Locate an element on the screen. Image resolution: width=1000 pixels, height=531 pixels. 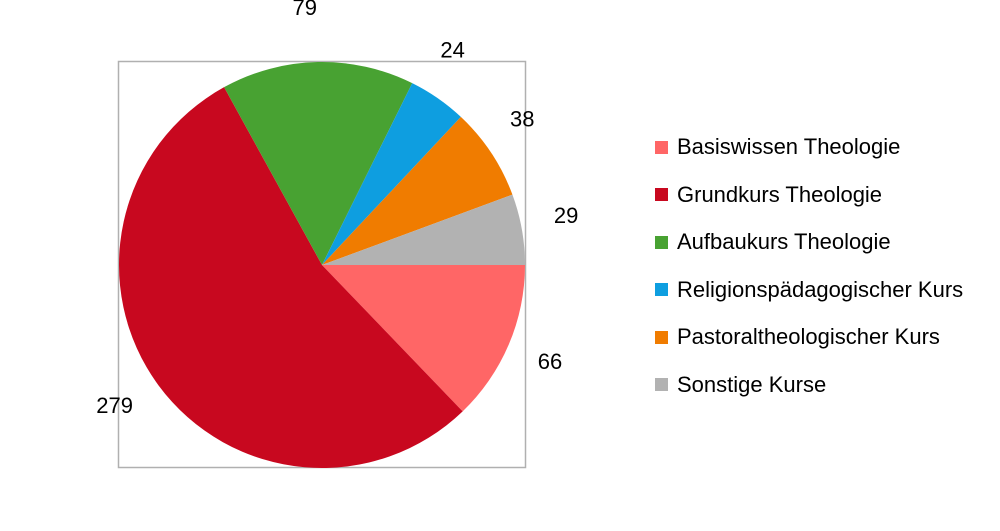
legend-label: Grundkurs Theologie is located at coordinates (780, 194).